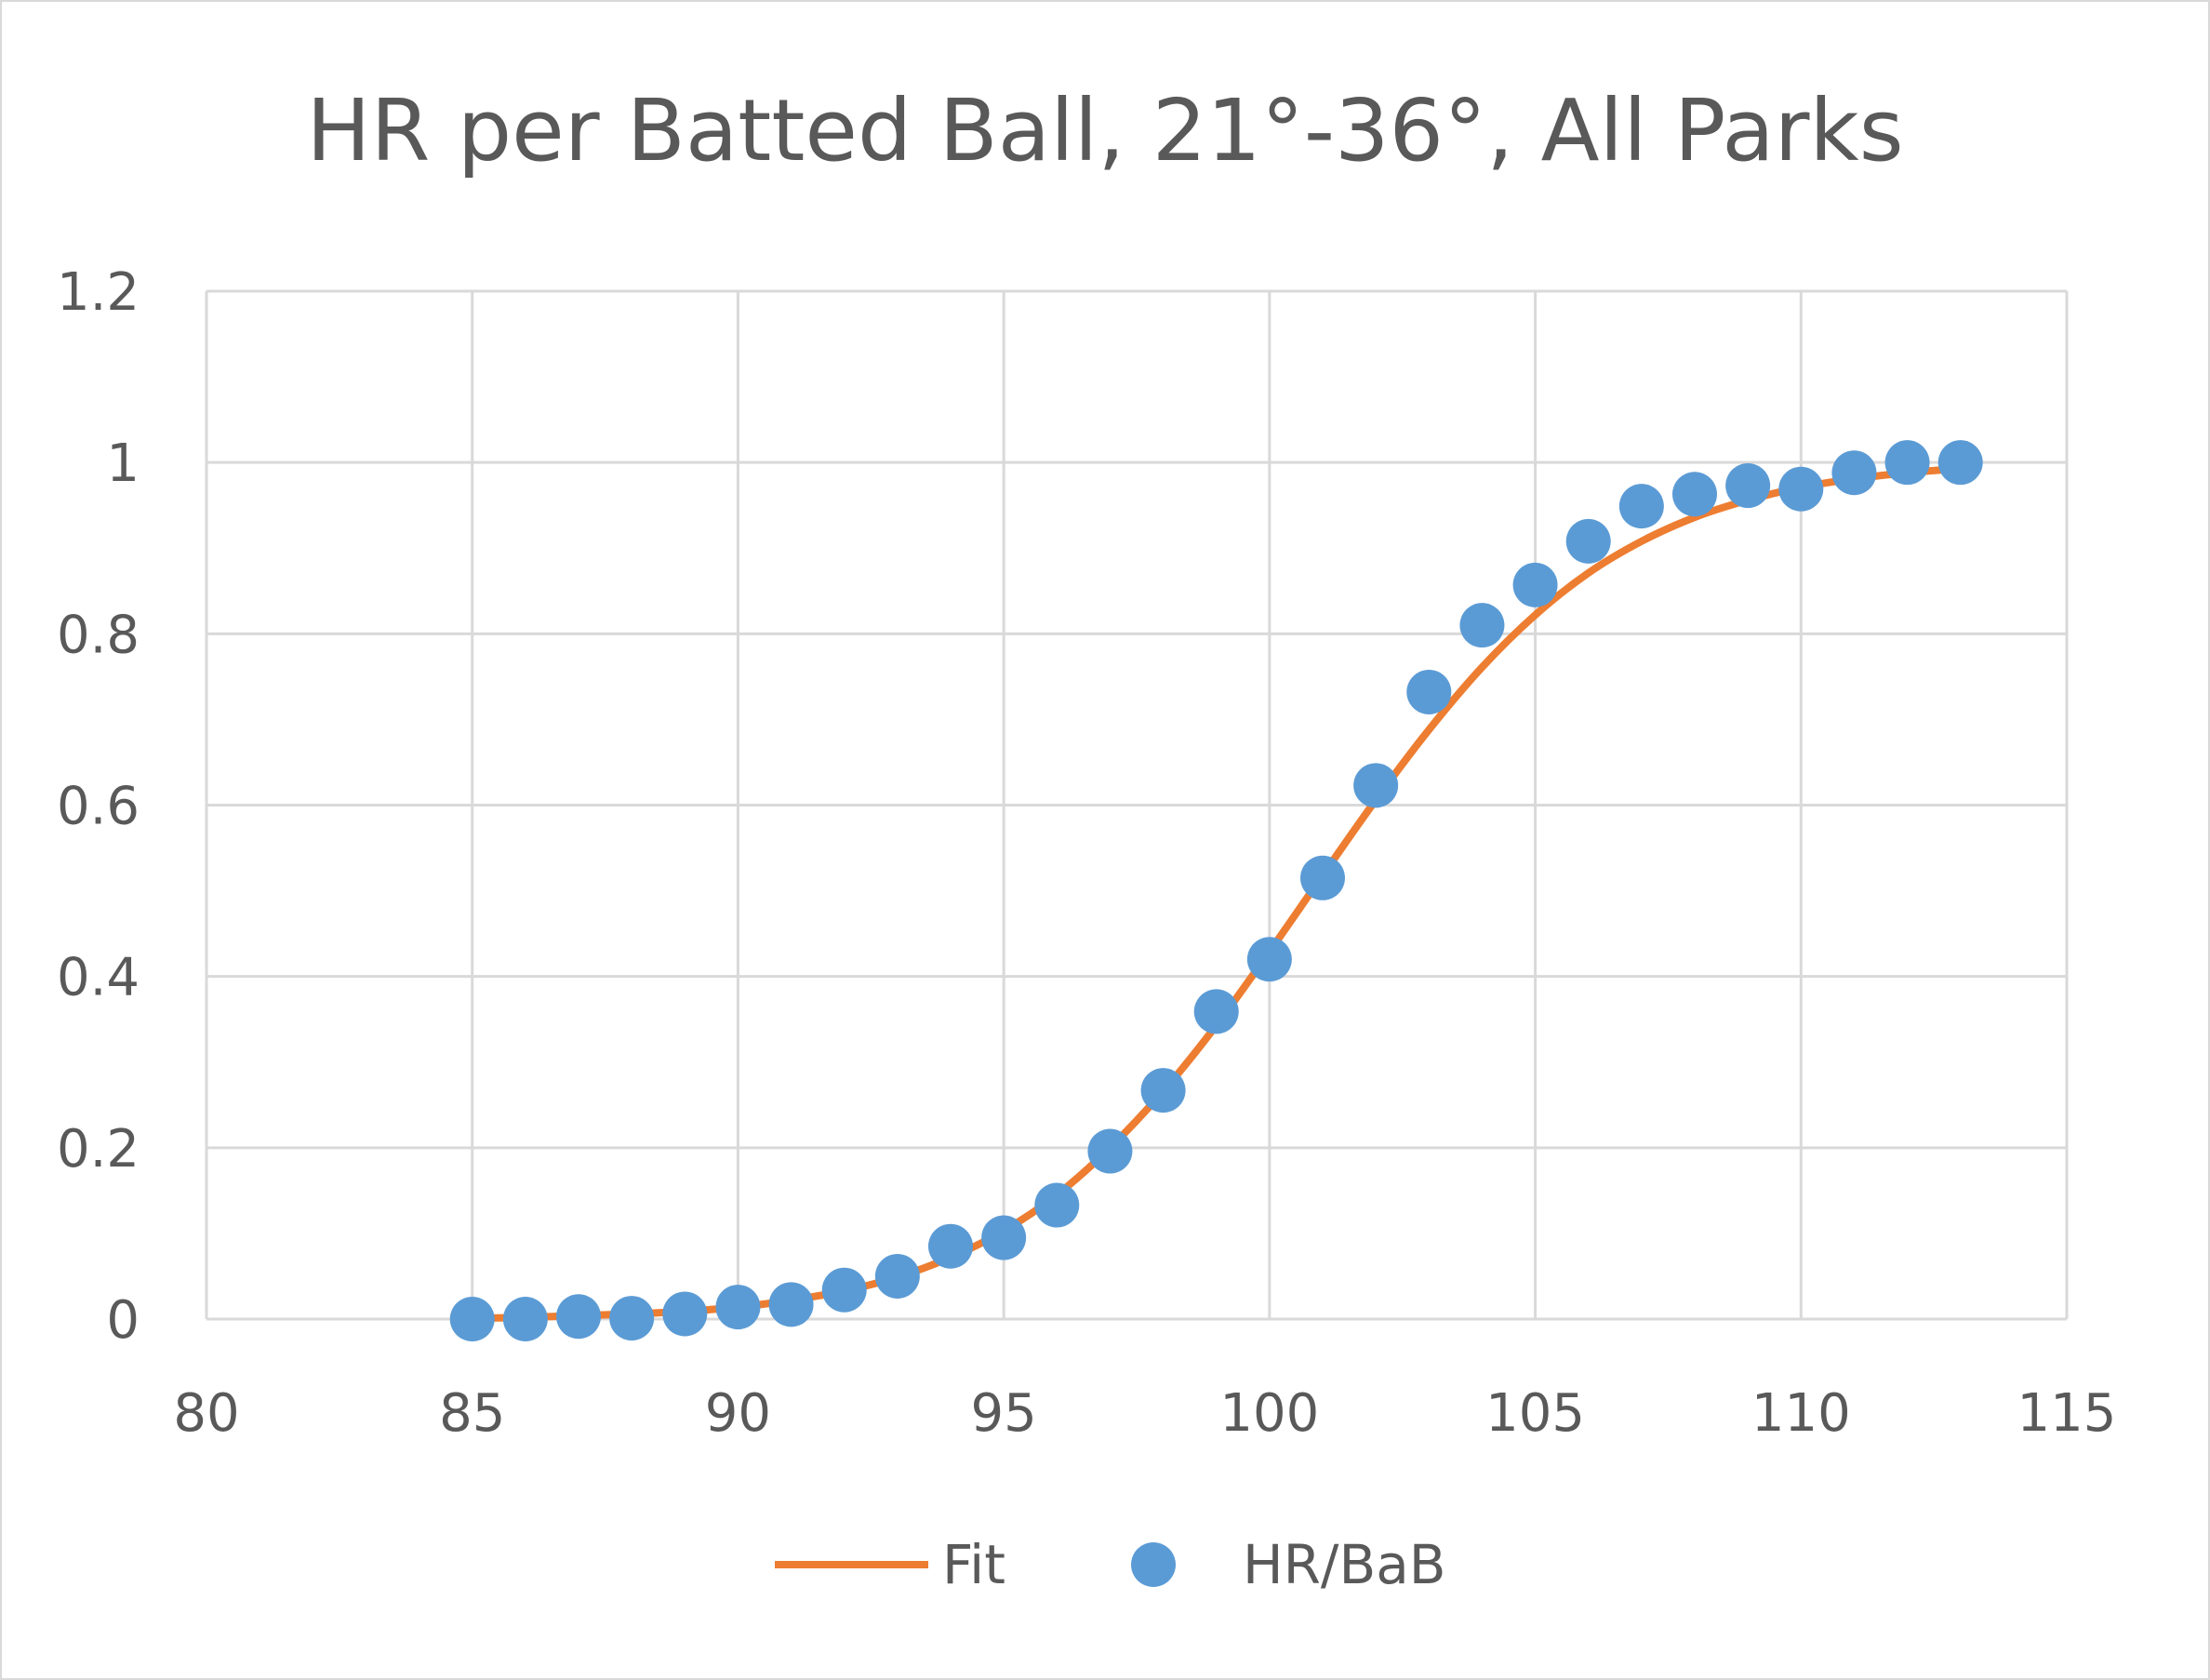  What do you see at coordinates (738, 1413) in the screenshot?
I see `x-tick-label: 90` at bounding box center [738, 1413].